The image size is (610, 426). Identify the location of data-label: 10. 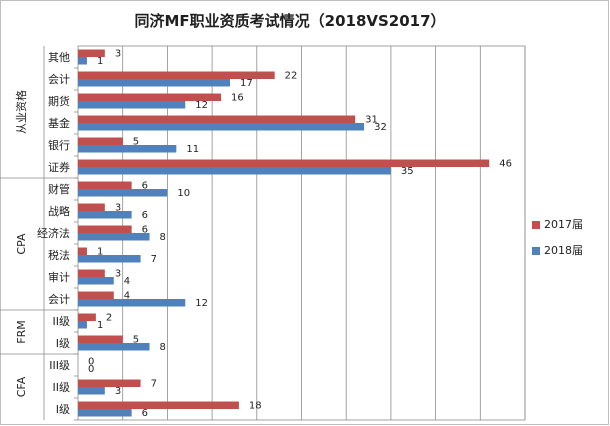
(183, 193).